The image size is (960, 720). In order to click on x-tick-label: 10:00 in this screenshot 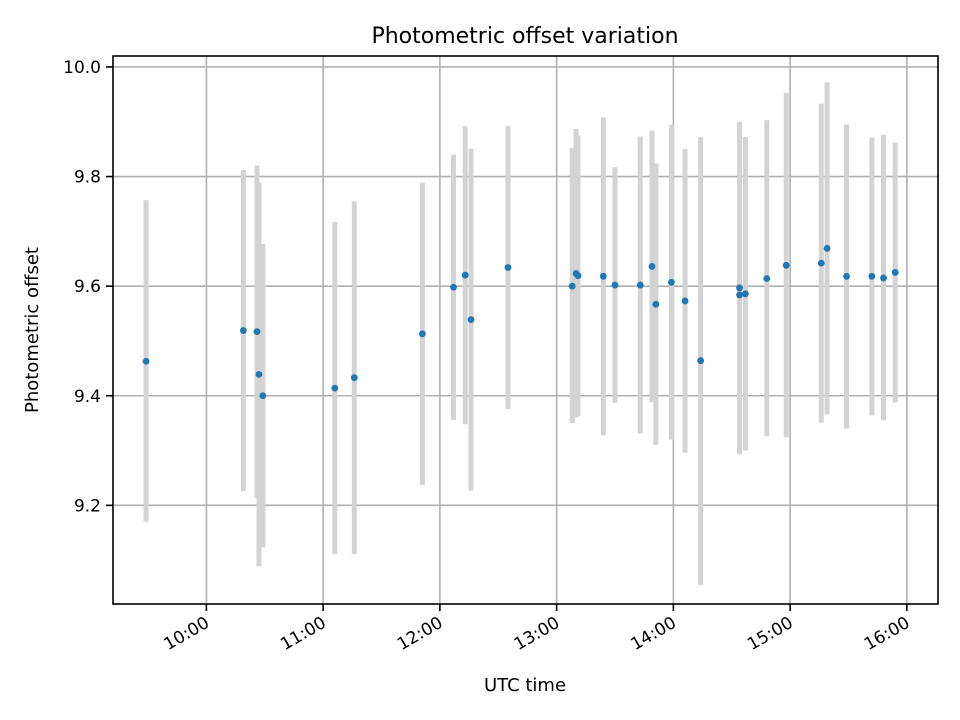, I will do `click(186, 634)`.